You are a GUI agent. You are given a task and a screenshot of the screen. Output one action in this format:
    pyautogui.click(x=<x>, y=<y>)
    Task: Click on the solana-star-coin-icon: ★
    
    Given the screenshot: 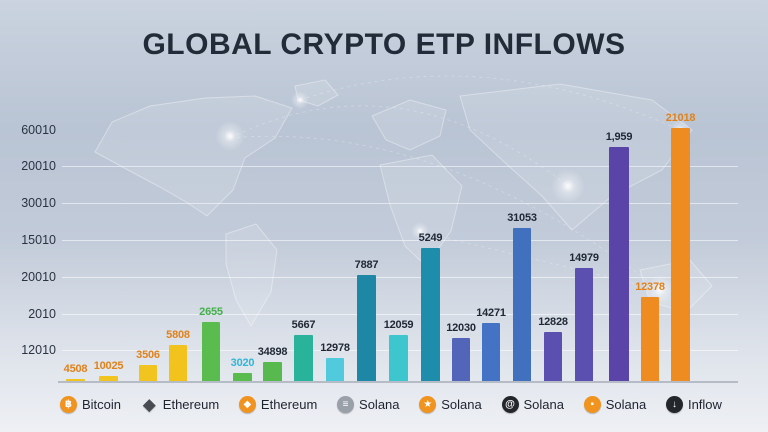 What is the action you would take?
    pyautogui.click(x=428, y=404)
    